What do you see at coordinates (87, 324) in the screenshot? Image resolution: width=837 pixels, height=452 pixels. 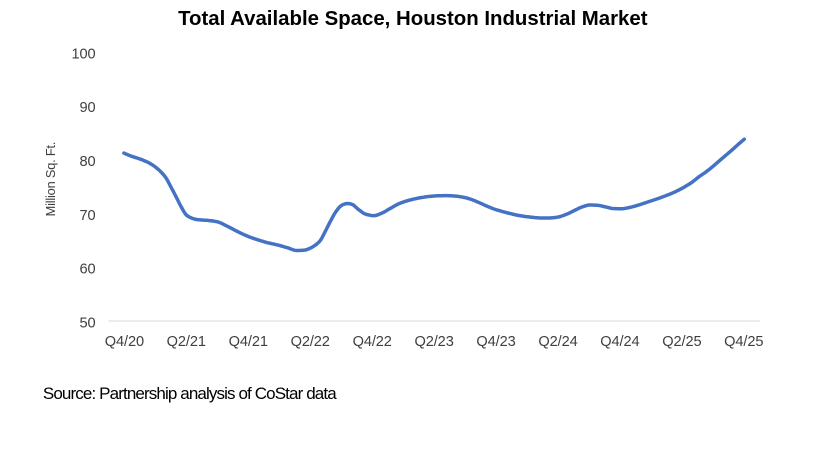 I see `svg-text: 50` at bounding box center [87, 324].